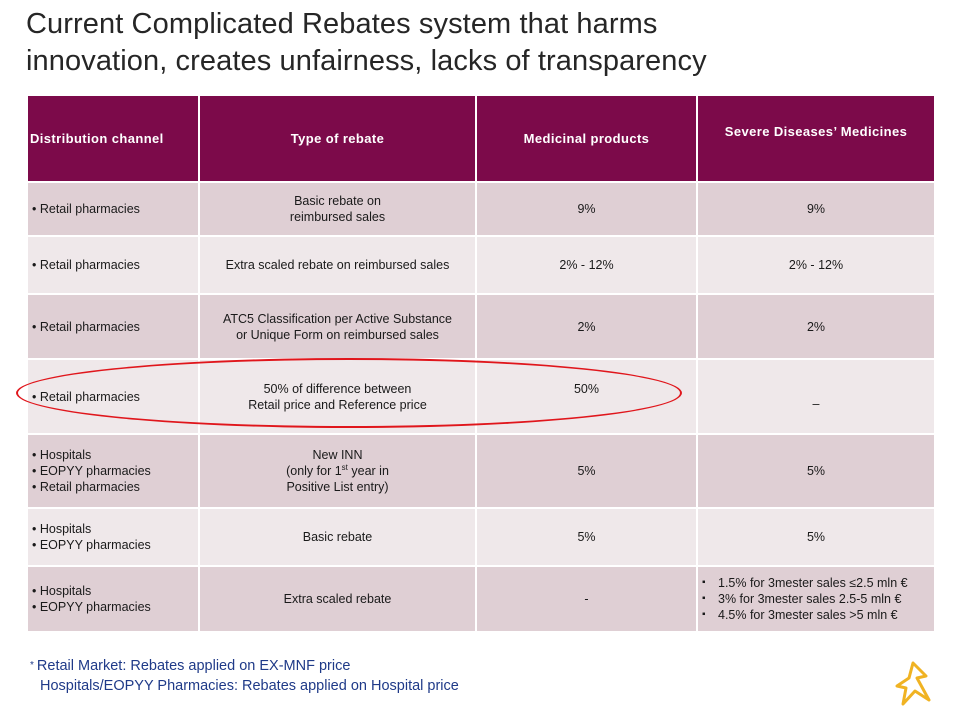  I want to click on rebate-type-line: ATC5 Classification per Active Substance, so click(337, 318).